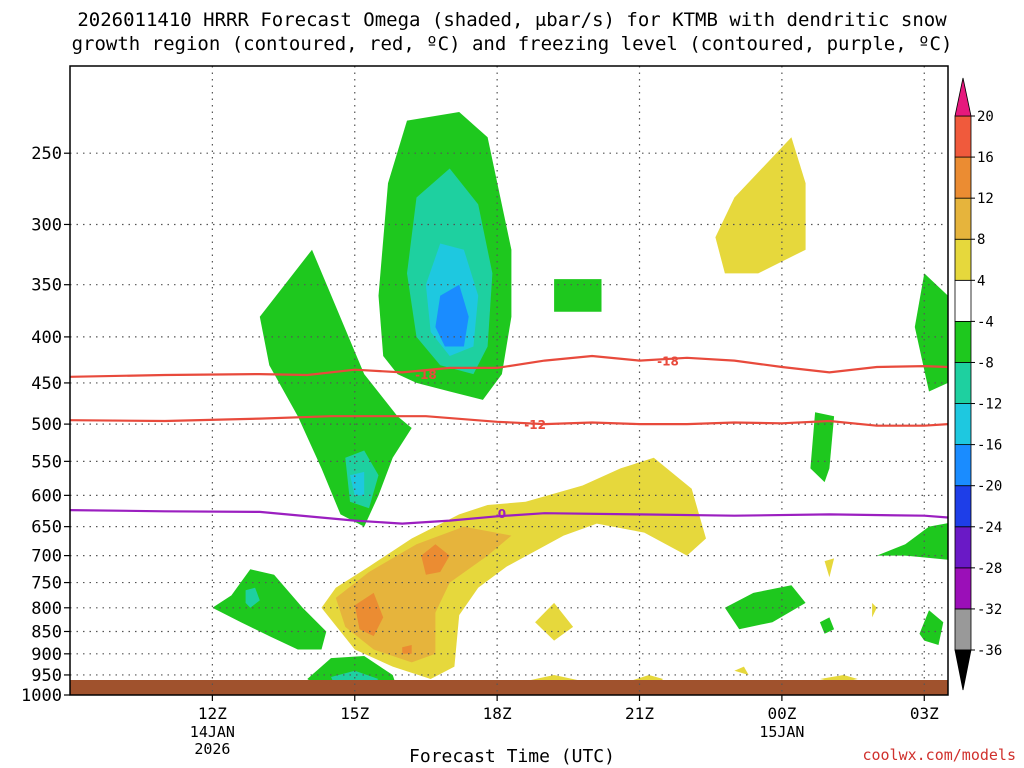  What do you see at coordinates (963, 588) in the screenshot?
I see `colorbar-band--32` at bounding box center [963, 588].